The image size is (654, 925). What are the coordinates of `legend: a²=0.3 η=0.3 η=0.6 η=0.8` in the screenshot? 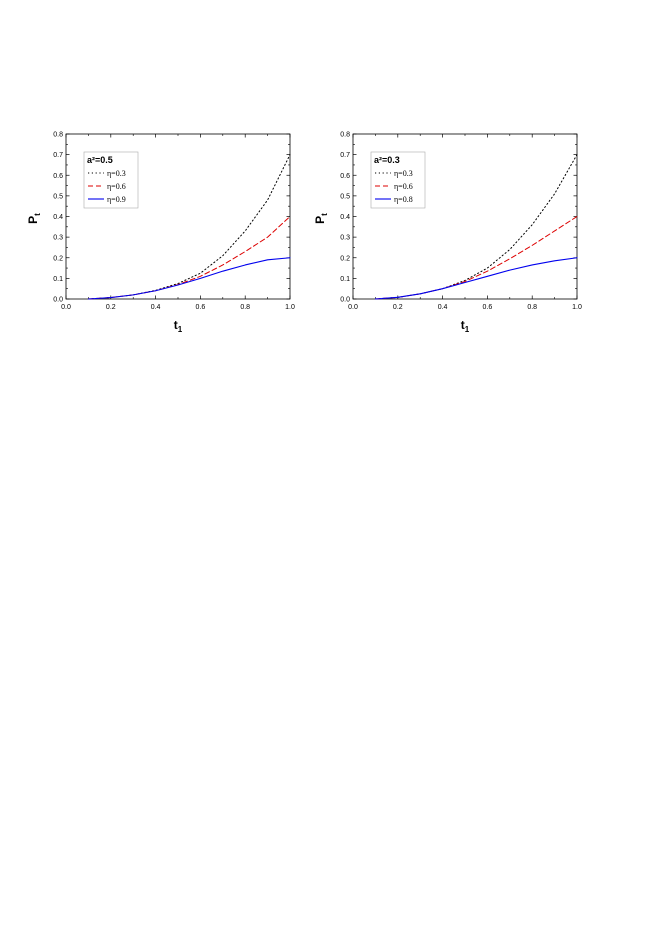 It's located at (398, 180).